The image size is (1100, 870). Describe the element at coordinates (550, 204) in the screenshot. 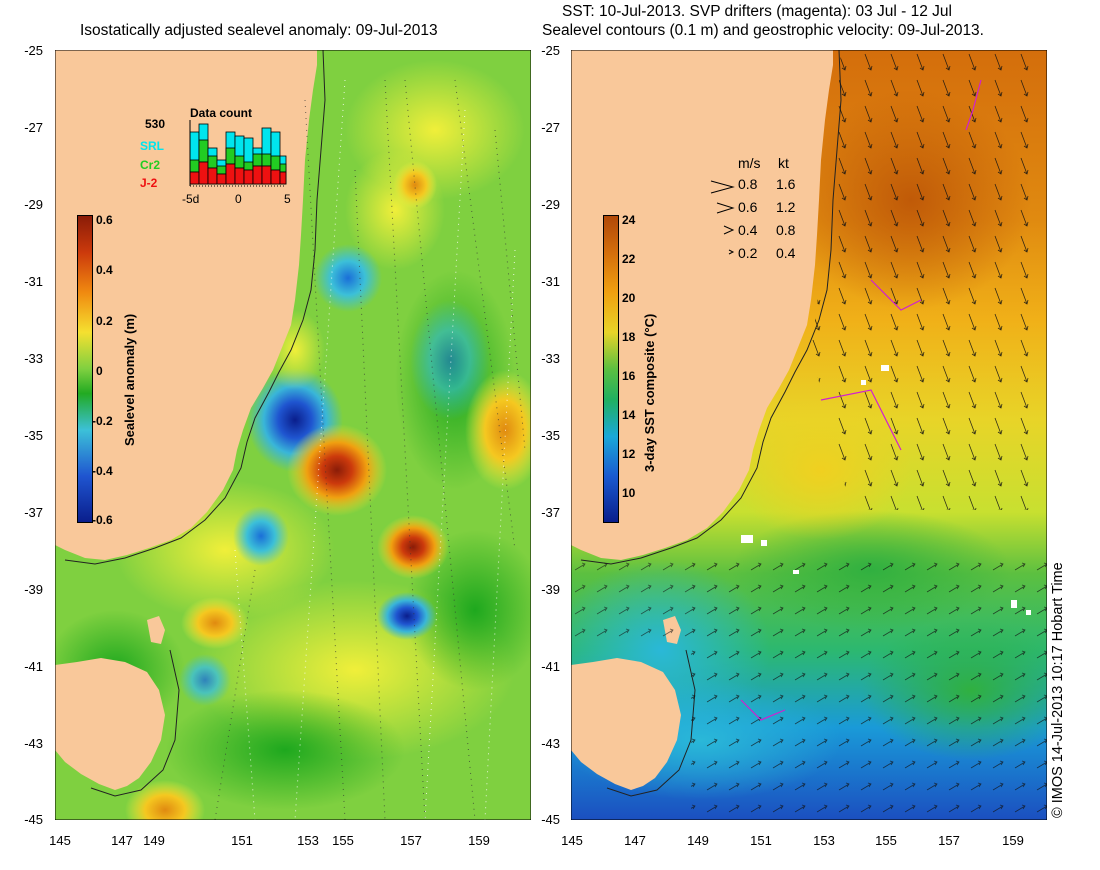

I see `right-y-tick: -29` at that location.